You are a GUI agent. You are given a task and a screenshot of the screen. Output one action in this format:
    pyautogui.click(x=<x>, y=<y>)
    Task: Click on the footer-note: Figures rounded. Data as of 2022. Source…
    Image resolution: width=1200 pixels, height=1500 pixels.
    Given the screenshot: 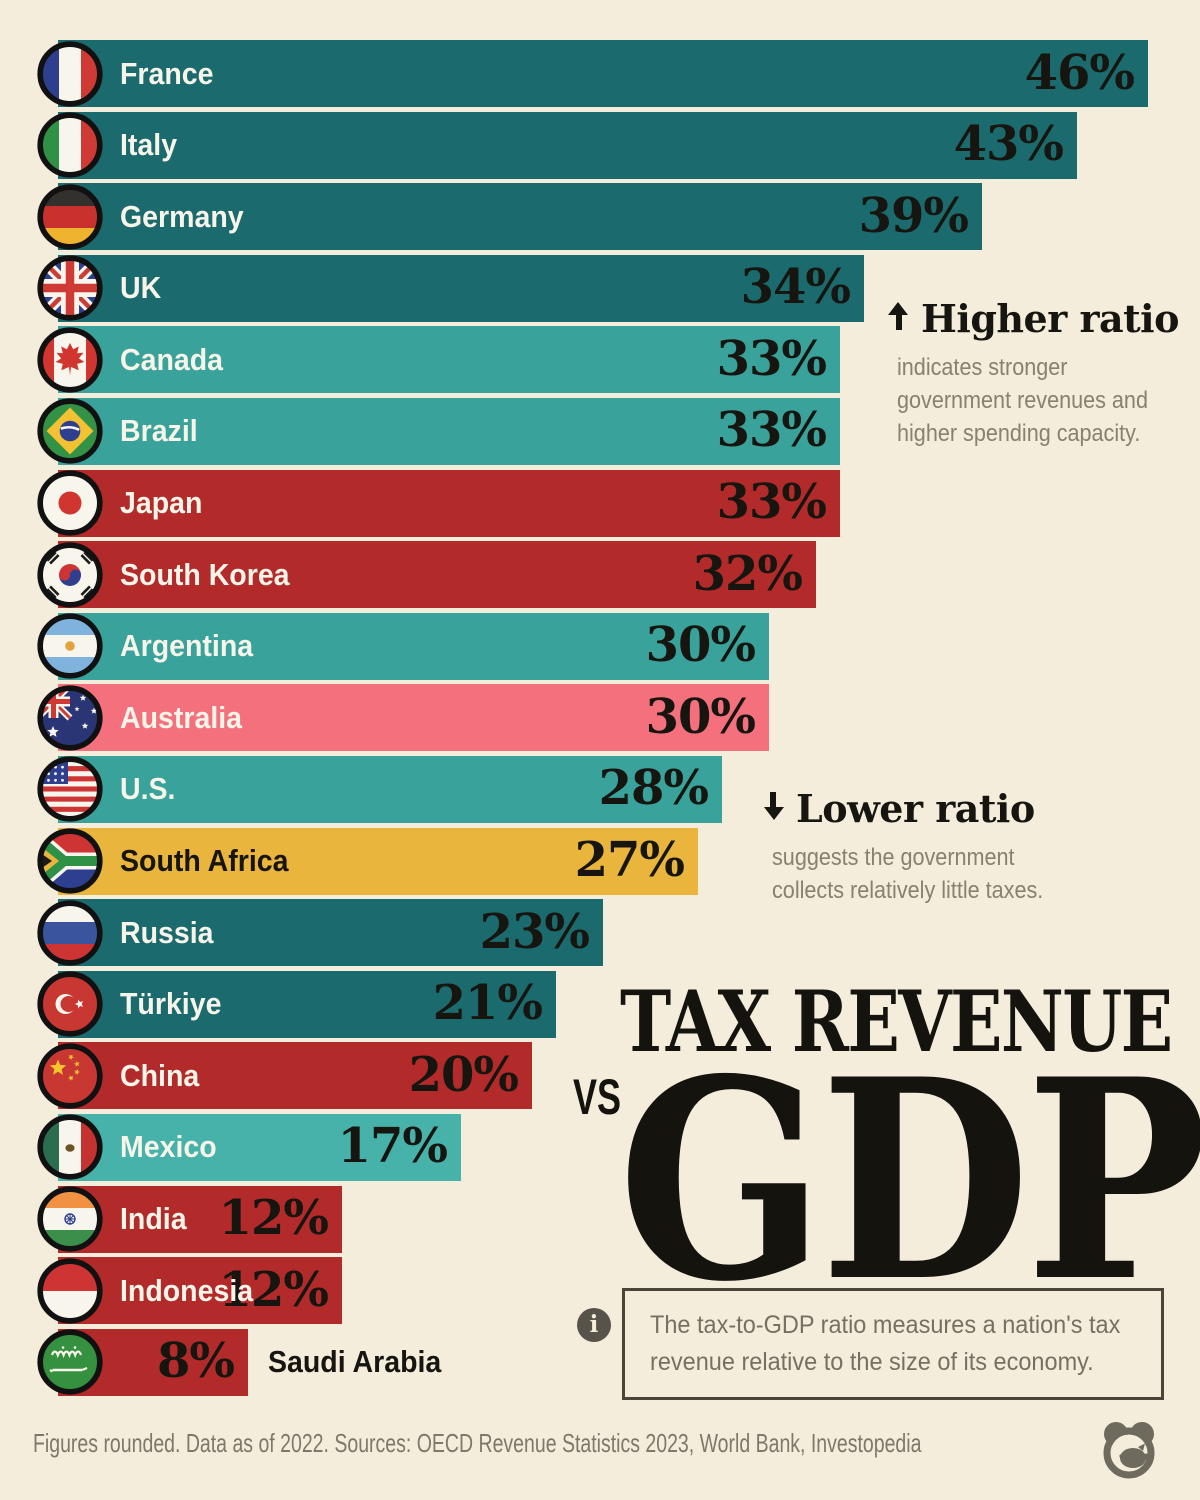 What is the action you would take?
    pyautogui.click(x=477, y=1443)
    